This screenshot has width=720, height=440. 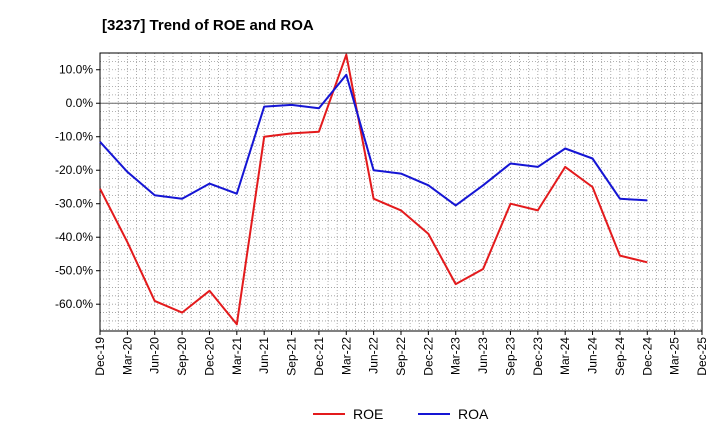 What do you see at coordinates (74, 204) in the screenshot?
I see `y-tick-label: -30.0%` at bounding box center [74, 204].